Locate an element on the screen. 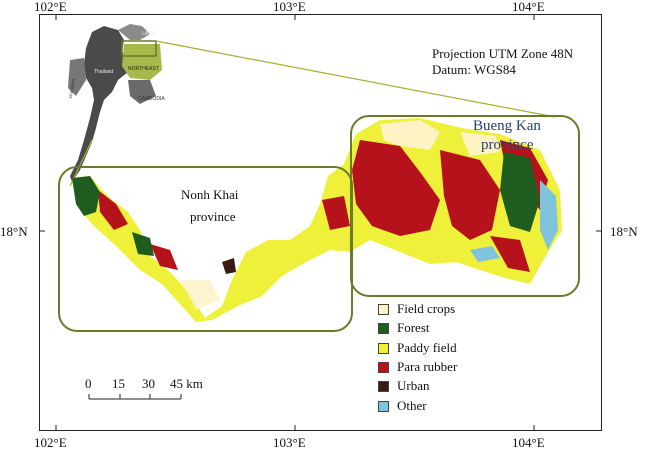  scale-bar is located at coordinates (135, 397).